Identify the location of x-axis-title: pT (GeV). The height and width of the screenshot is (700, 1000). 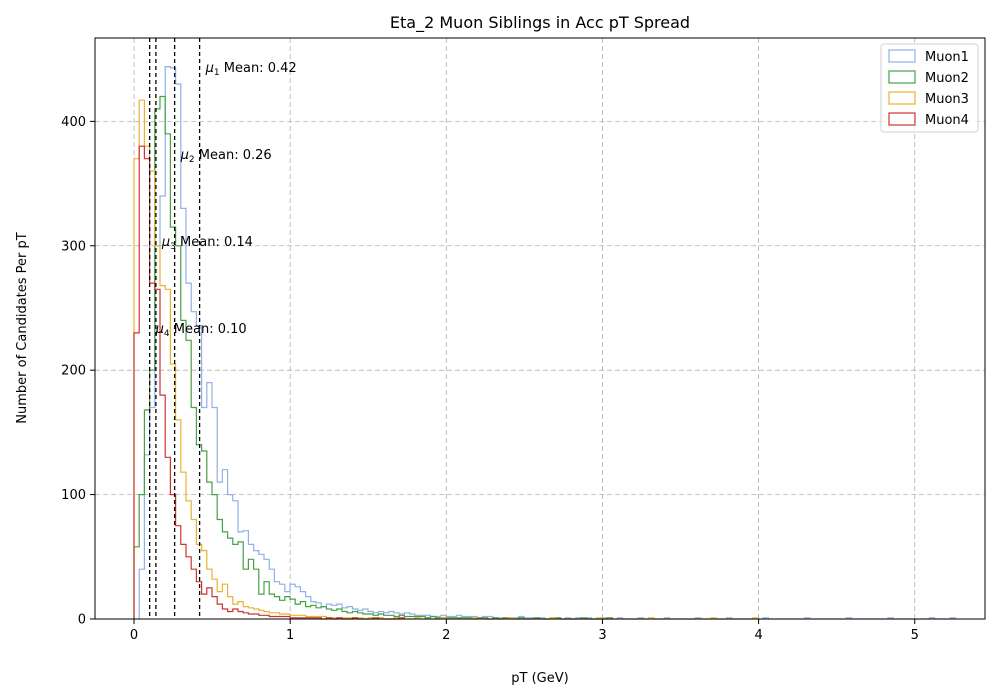
(539, 678).